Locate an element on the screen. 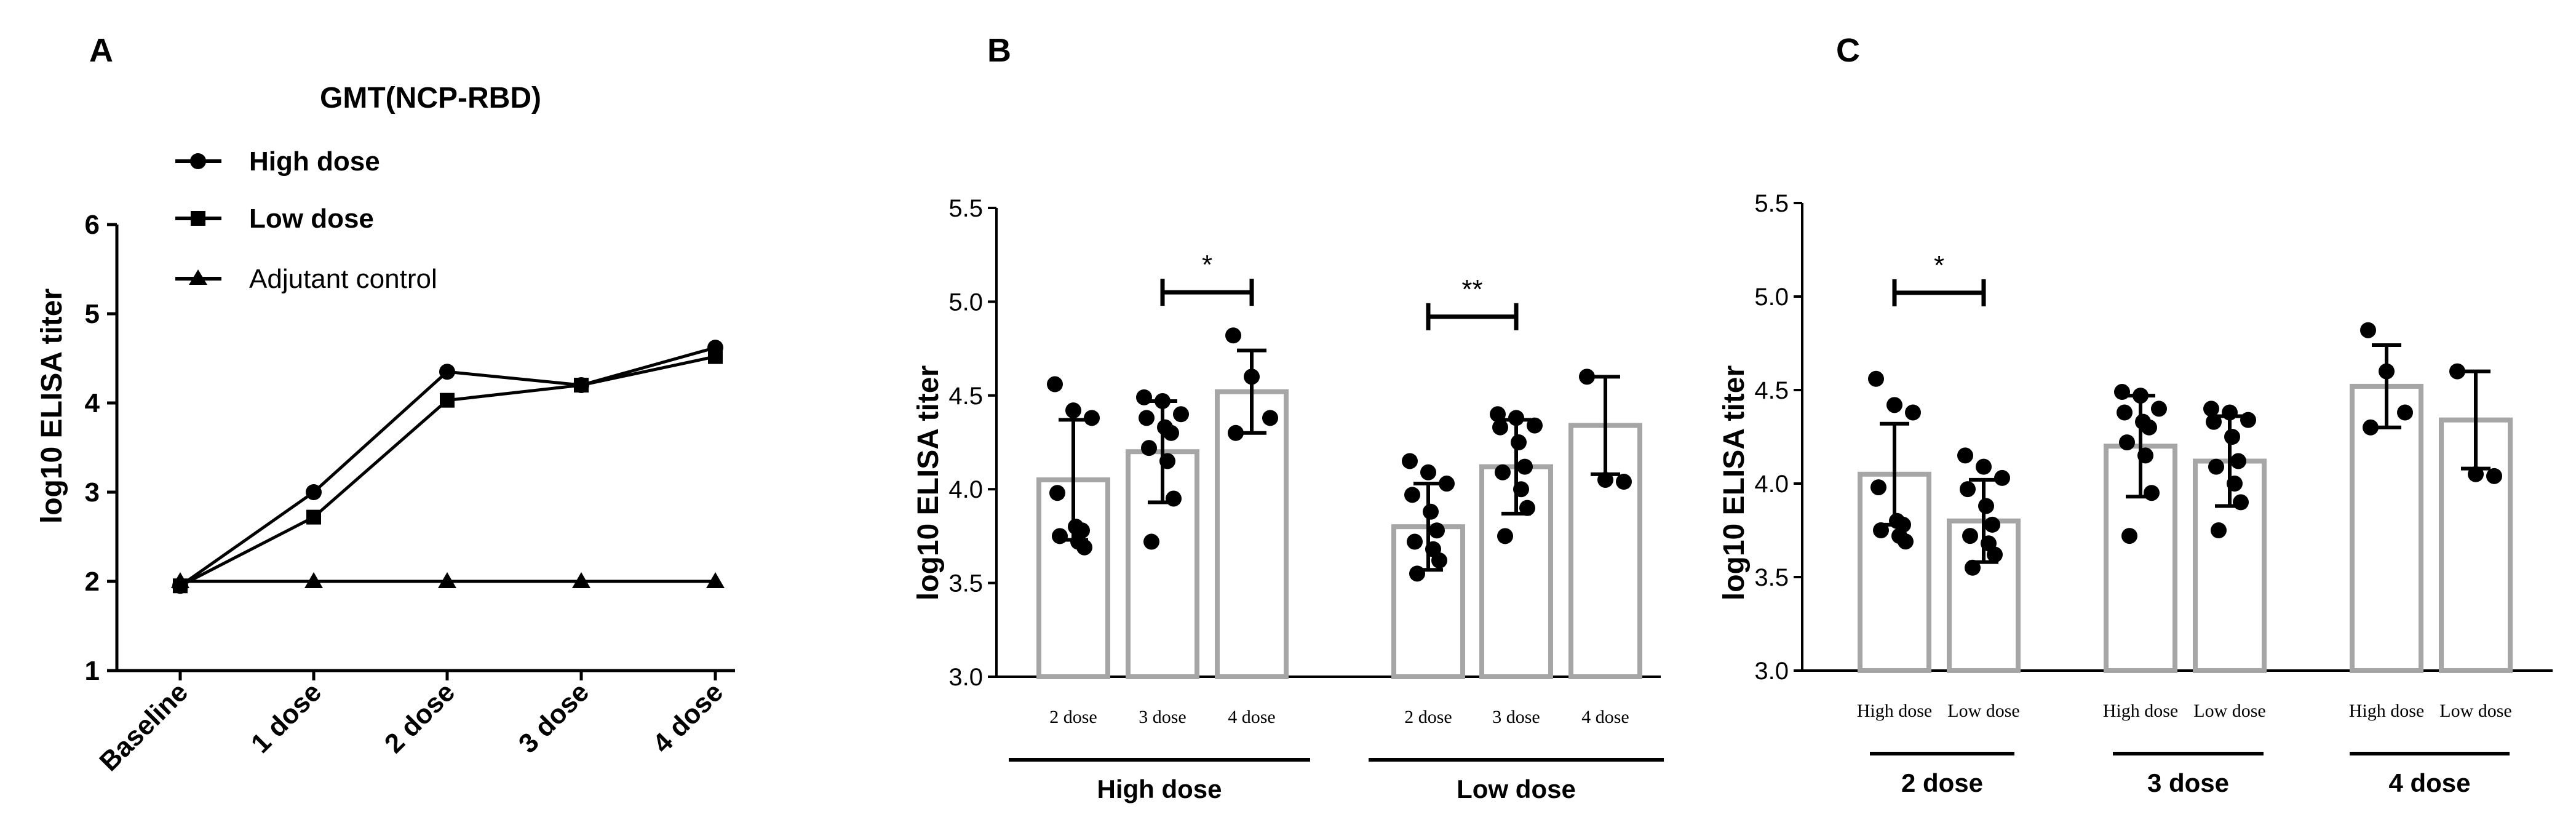 The width and height of the screenshot is (2576, 817). legend-high-dose: High dose is located at coordinates (277, 161).